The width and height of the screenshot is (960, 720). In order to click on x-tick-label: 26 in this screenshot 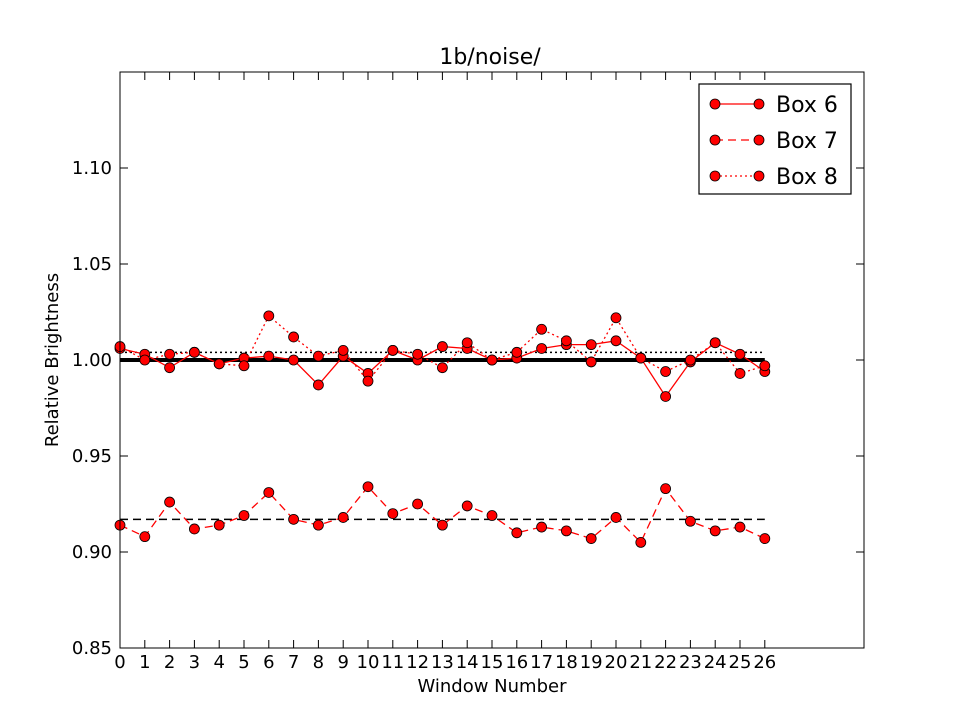, I will do `click(764, 662)`.